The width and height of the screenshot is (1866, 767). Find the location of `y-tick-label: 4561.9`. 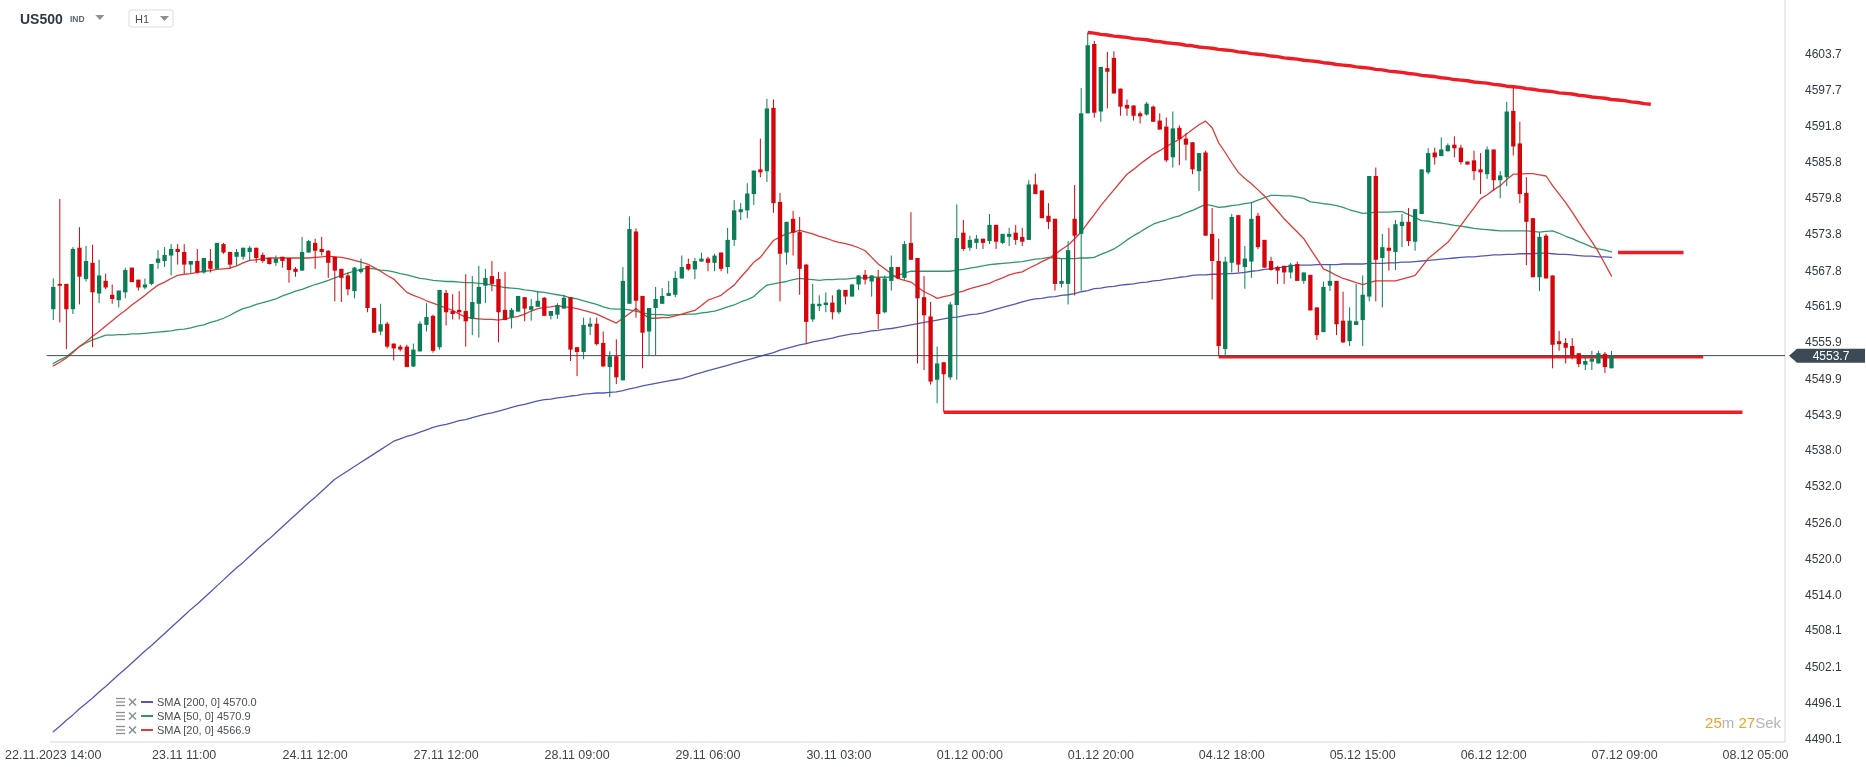

y-tick-label: 4561.9 is located at coordinates (1824, 306).